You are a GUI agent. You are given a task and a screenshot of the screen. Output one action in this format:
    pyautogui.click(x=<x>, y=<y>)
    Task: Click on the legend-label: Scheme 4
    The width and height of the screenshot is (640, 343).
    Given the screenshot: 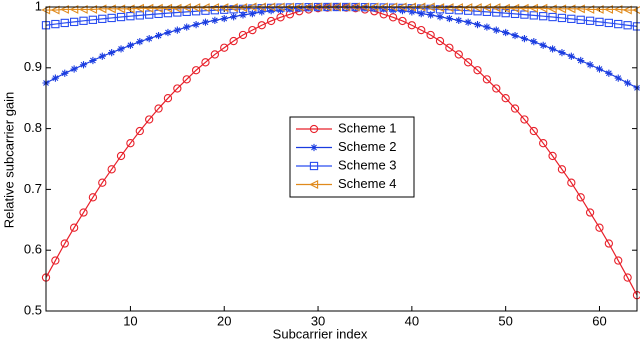 What is the action you would take?
    pyautogui.click(x=367, y=183)
    